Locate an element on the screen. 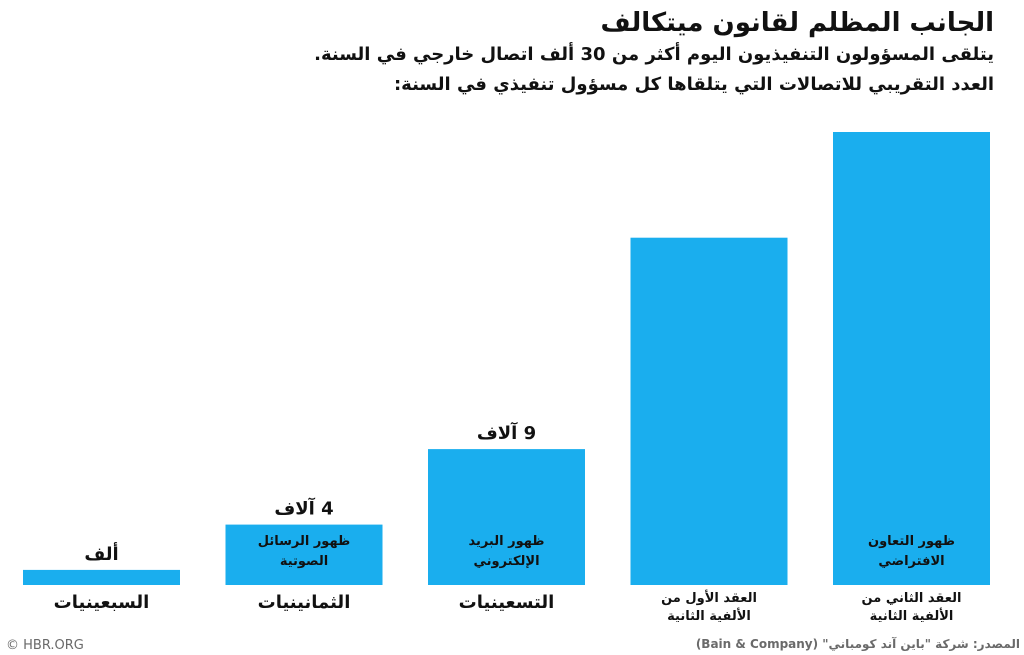 This screenshot has width=1024, height=655. category-label-3: التسعينيات is located at coordinates (507, 602).